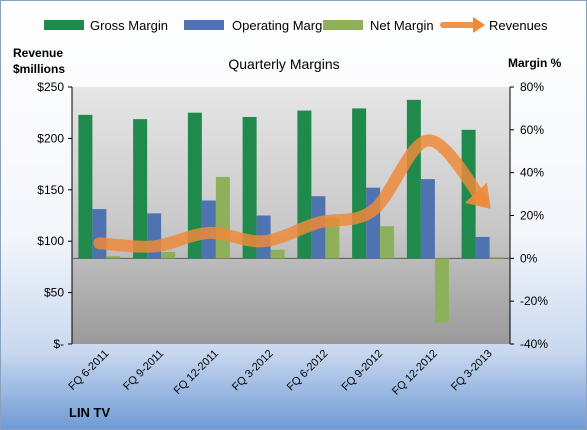  Describe the element at coordinates (129, 25) in the screenshot. I see `legend-label-gross-margin: Gross Margin` at that location.